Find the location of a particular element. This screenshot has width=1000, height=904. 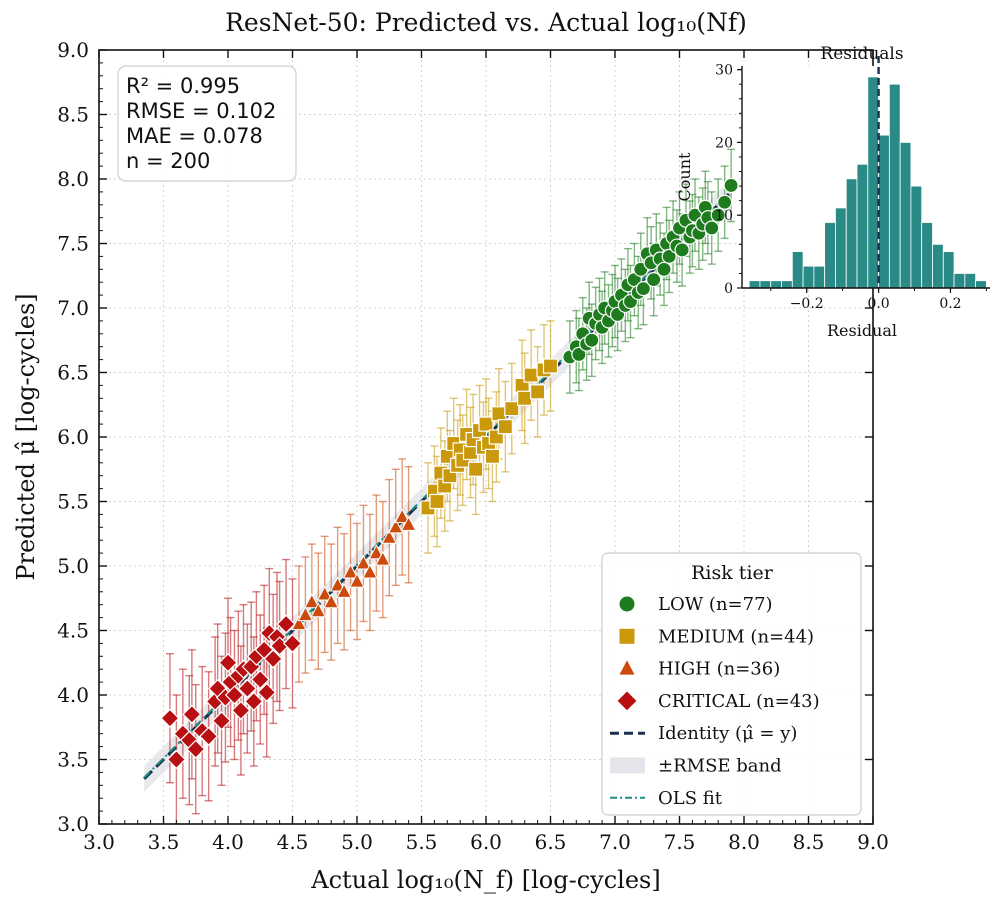

legend-label: OLS fit is located at coordinates (690, 798).